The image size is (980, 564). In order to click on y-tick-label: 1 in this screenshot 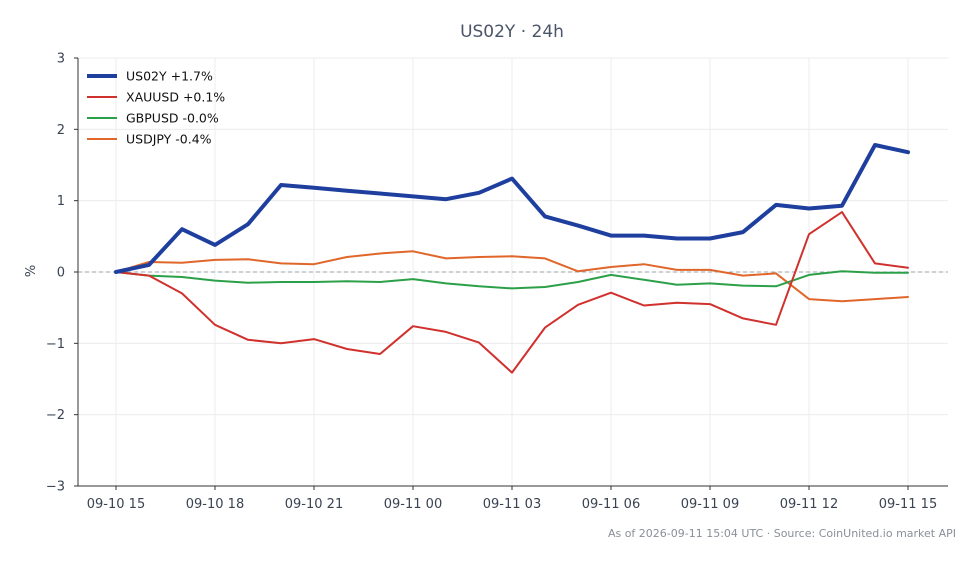, I will do `click(61, 201)`.